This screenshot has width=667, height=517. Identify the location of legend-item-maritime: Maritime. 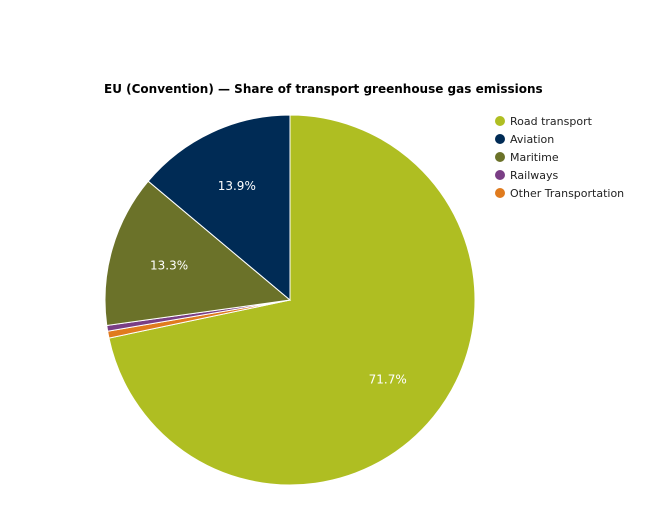
(559, 157).